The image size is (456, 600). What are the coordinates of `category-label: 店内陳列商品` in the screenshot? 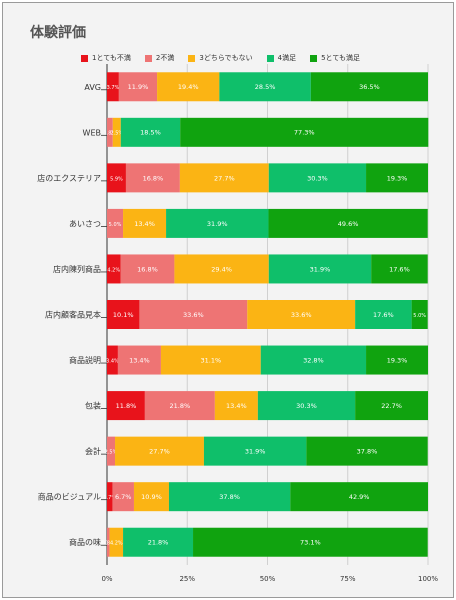 It's located at (77, 269).